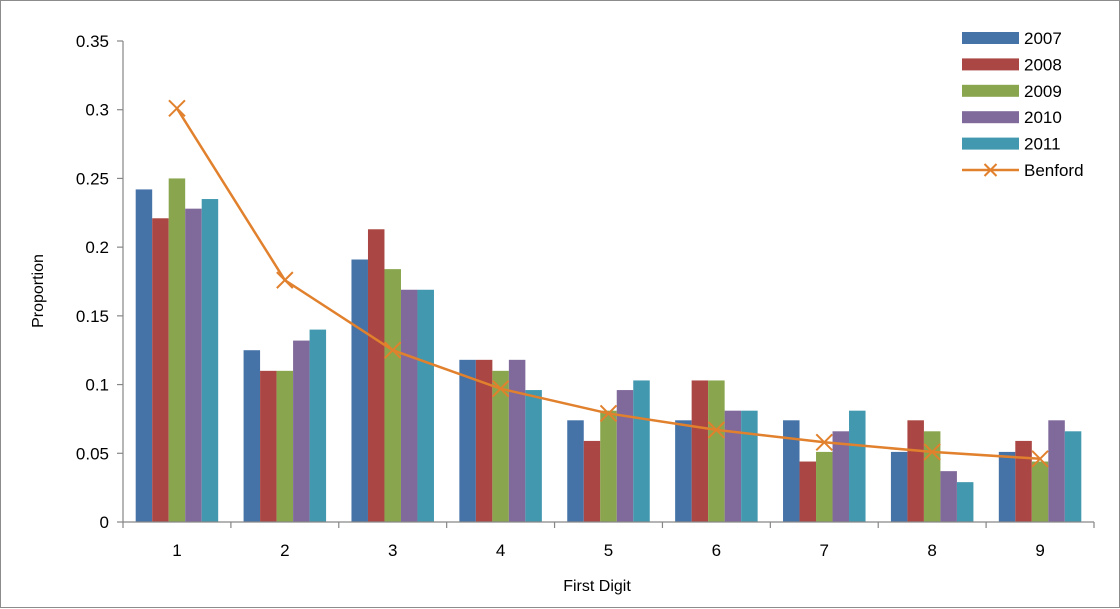 The width and height of the screenshot is (1120, 609). I want to click on legend-item-2007: 2007, so click(1012, 38).